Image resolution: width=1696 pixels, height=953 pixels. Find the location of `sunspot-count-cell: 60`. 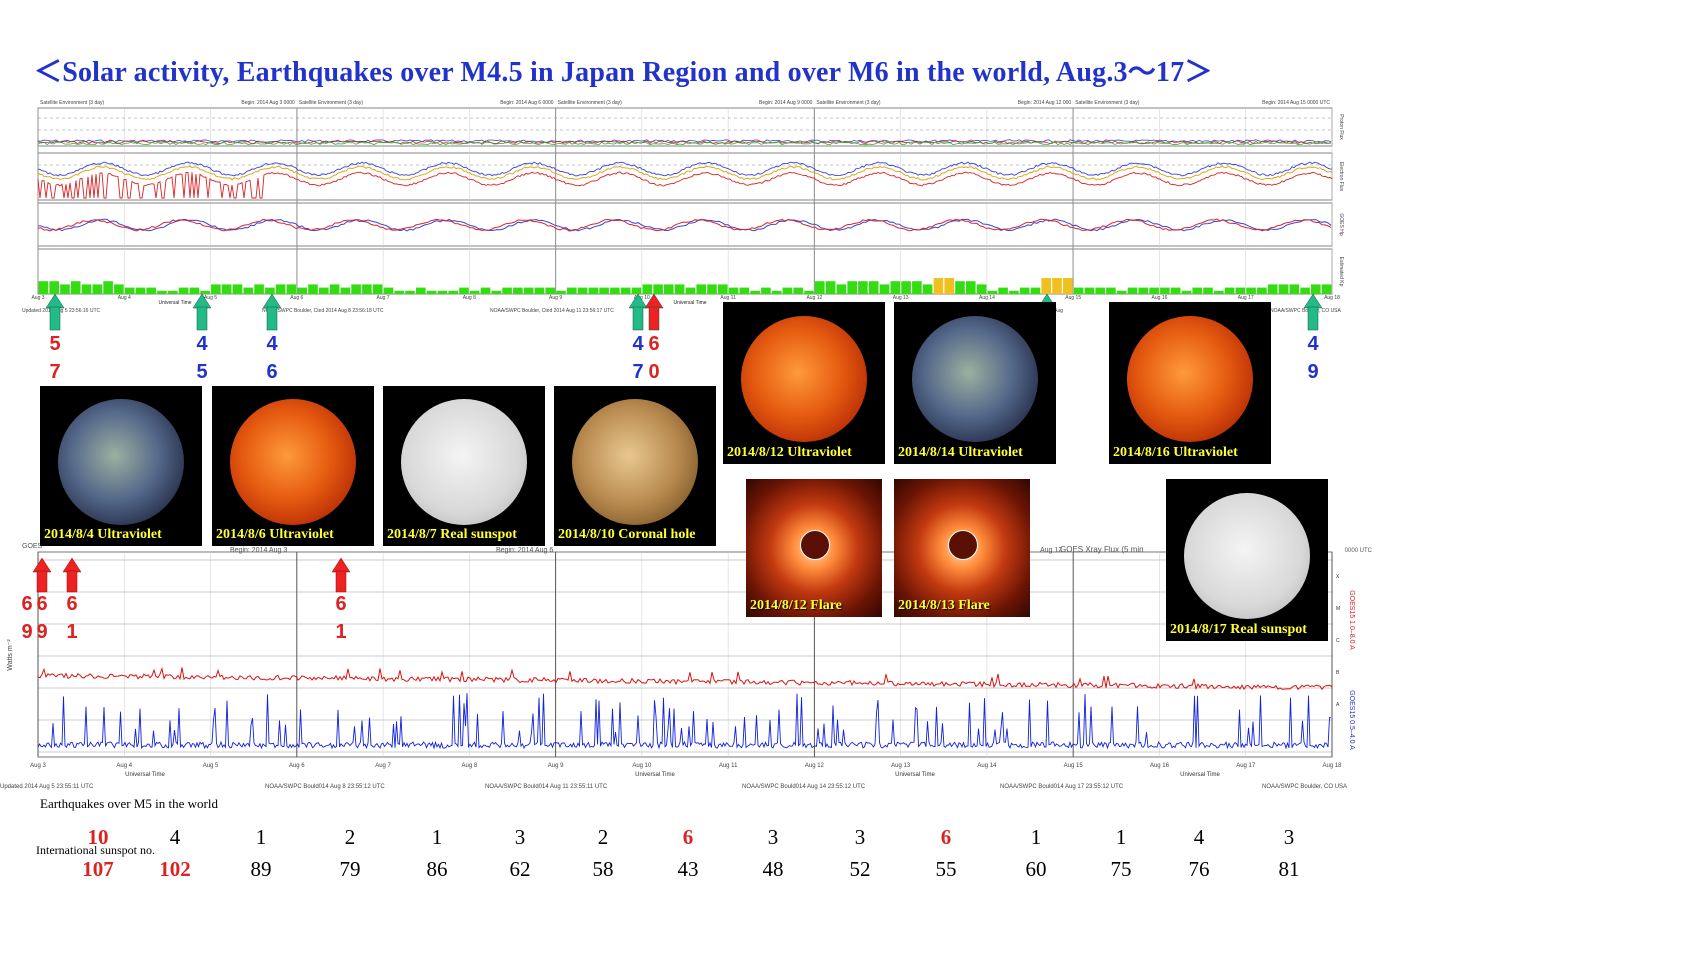

sunspot-count-cell: 60 is located at coordinates (1036, 869).